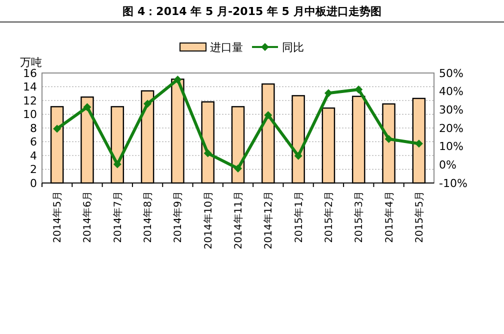 The height and width of the screenshot is (334, 504). Describe the element at coordinates (328, 217) in the screenshot. I see `x-tick-label: 2015年2月` at that location.